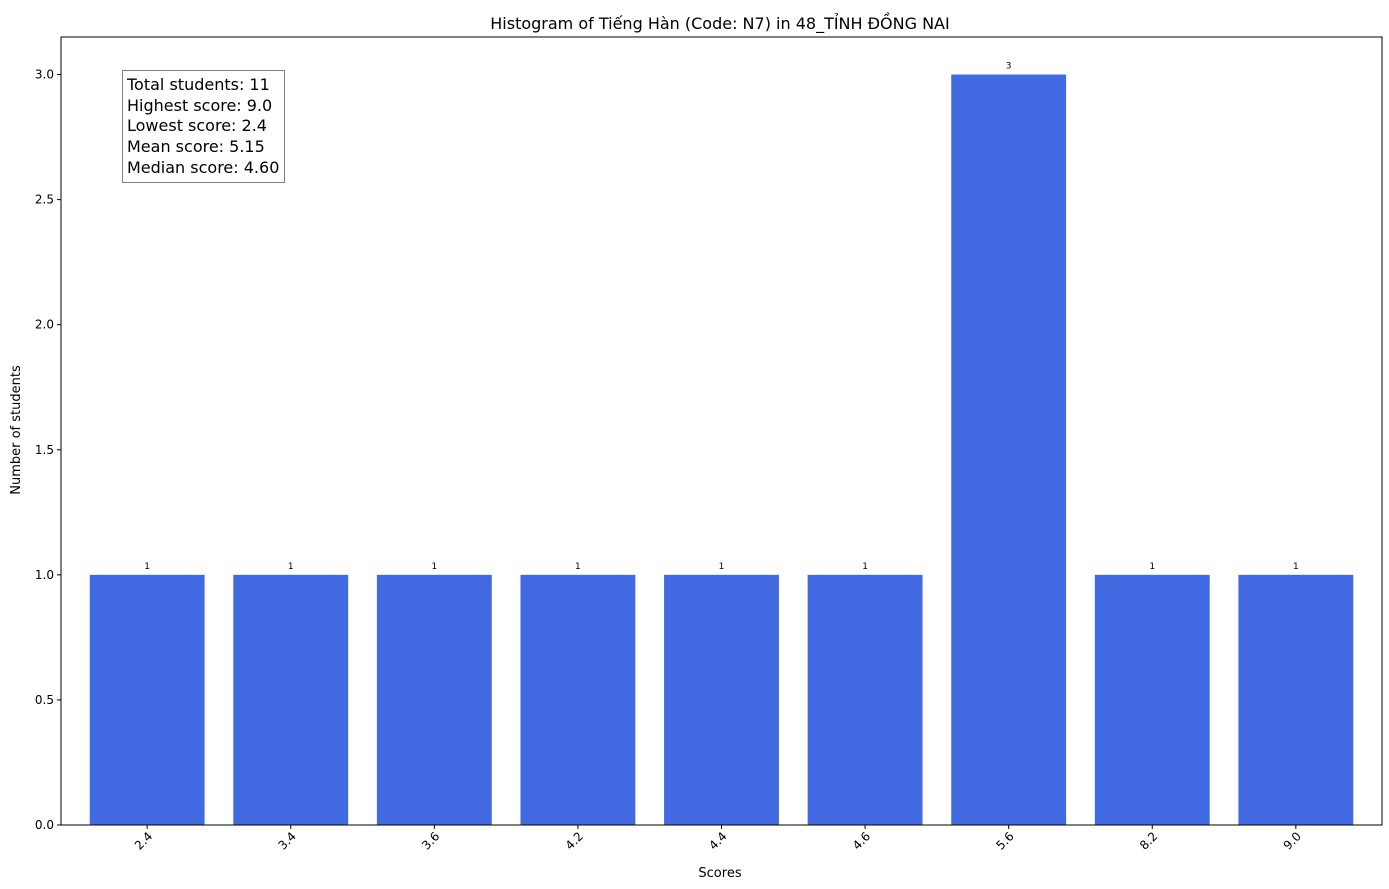  What do you see at coordinates (143, 840) in the screenshot?
I see `x-tick-label: 2.4` at bounding box center [143, 840].